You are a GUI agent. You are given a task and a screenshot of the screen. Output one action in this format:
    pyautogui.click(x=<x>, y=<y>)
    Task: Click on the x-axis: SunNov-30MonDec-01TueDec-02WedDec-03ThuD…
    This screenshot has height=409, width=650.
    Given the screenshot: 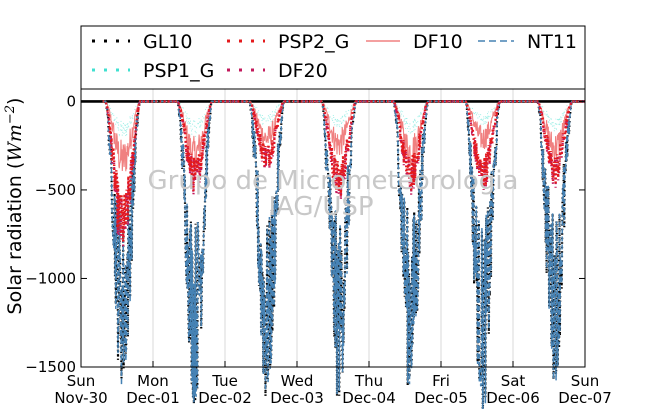 What is the action you would take?
    pyautogui.click(x=333, y=384)
    